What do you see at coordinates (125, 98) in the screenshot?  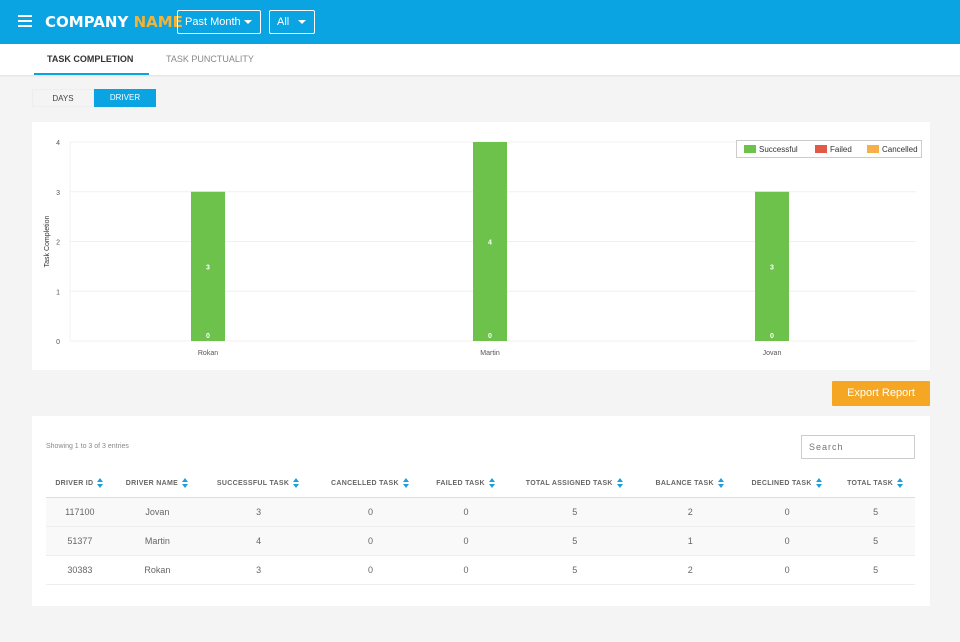 I see `toggle-driver-button: DRIVER` at bounding box center [125, 98].